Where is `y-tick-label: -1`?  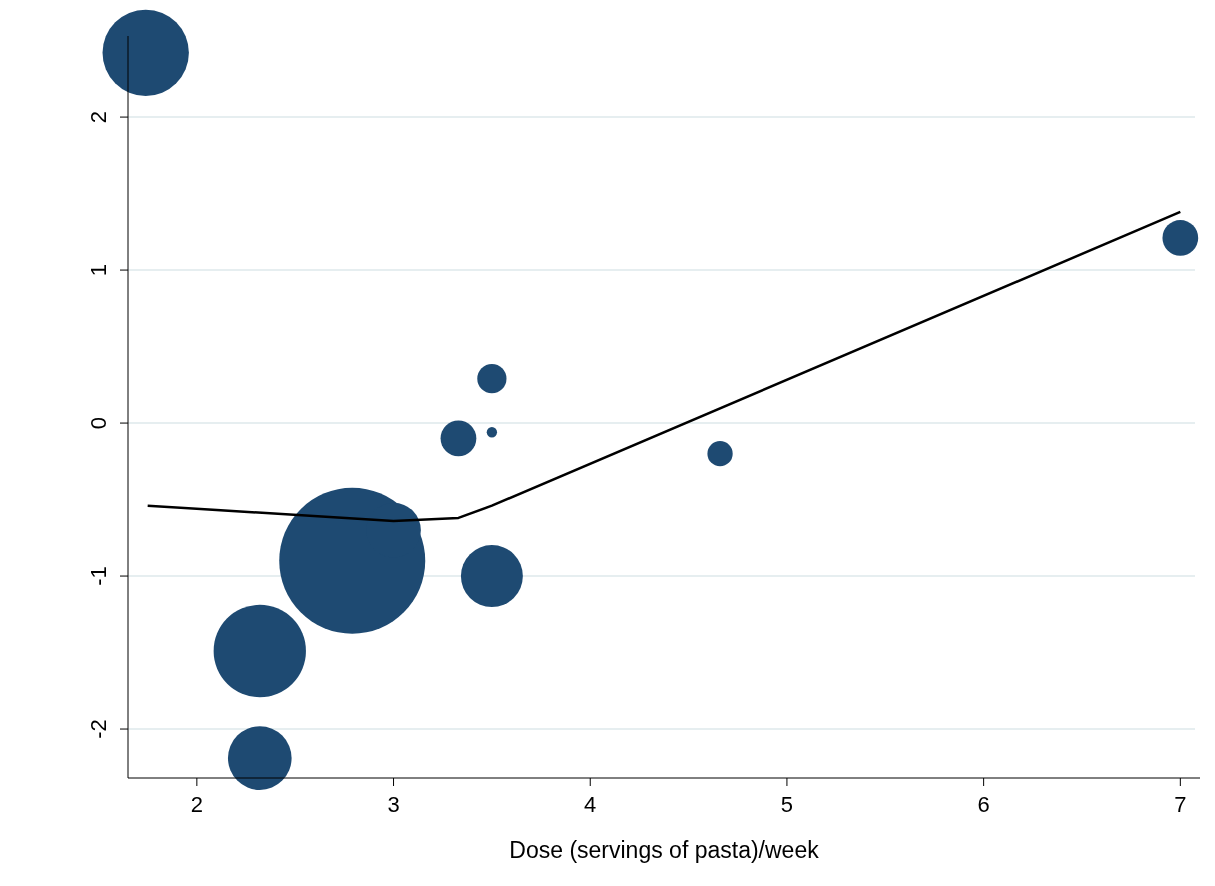 y-tick-label: -1 is located at coordinates (98, 576).